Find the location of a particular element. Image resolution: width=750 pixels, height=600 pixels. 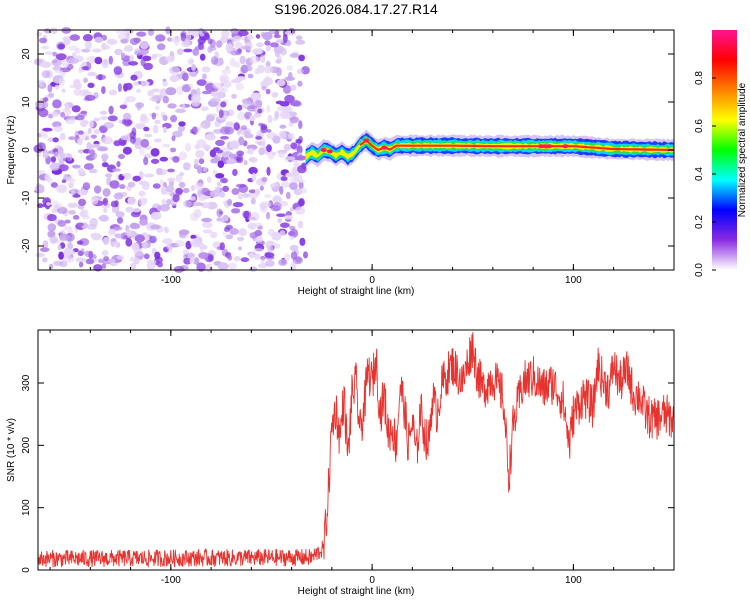

frequency-track-core is located at coordinates (516, 145).